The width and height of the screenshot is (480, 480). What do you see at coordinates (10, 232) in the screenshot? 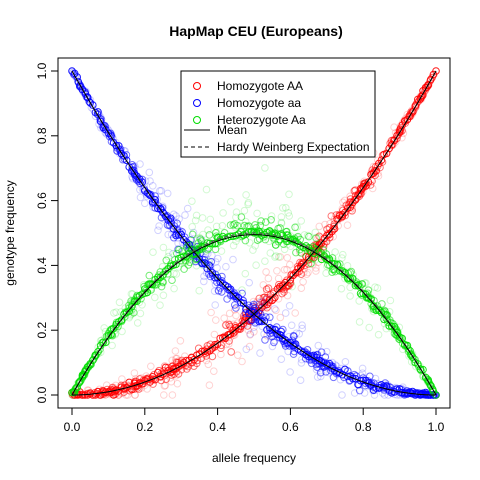
I see `y-axis-label: genotype frequency` at bounding box center [10, 232].